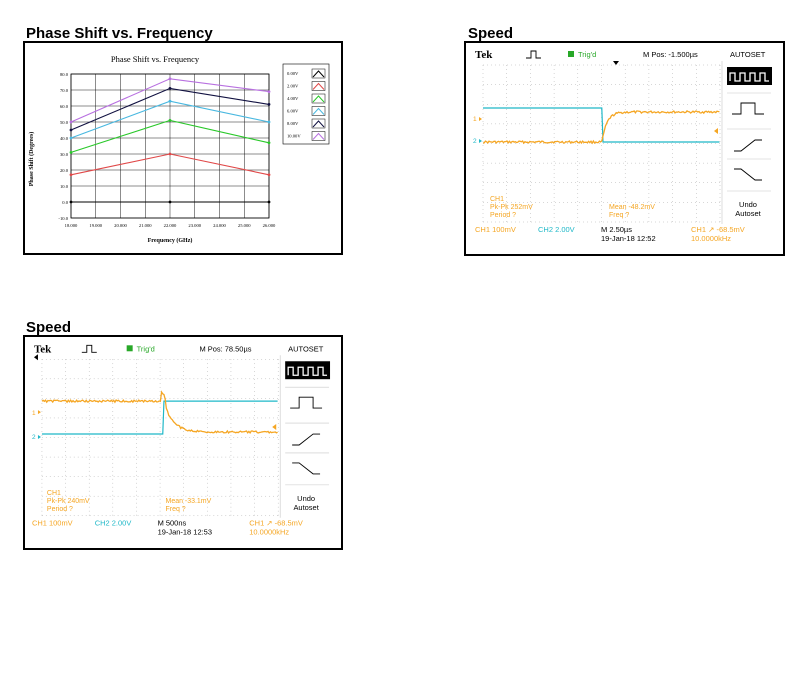  Describe the element at coordinates (34, 413) in the screenshot. I see `scope2-ch1-marker: 1` at that location.